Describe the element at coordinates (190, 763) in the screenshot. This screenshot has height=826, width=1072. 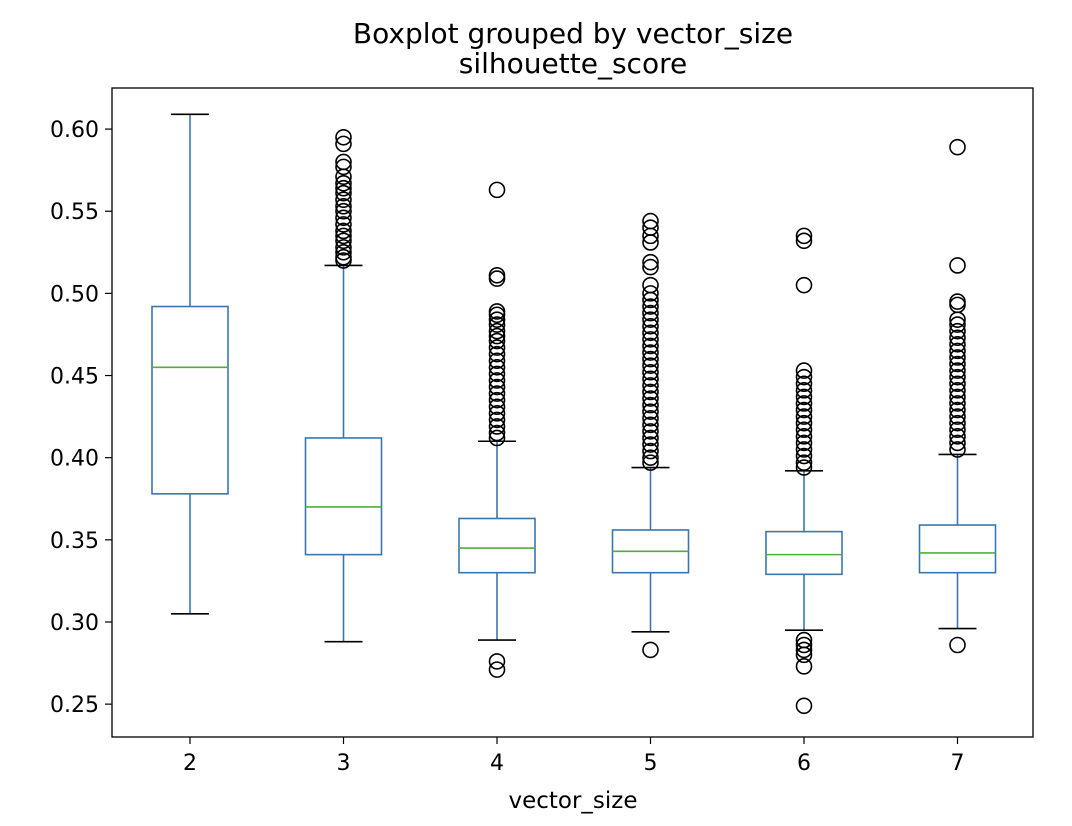
I see `x-tick-label: 2` at that location.